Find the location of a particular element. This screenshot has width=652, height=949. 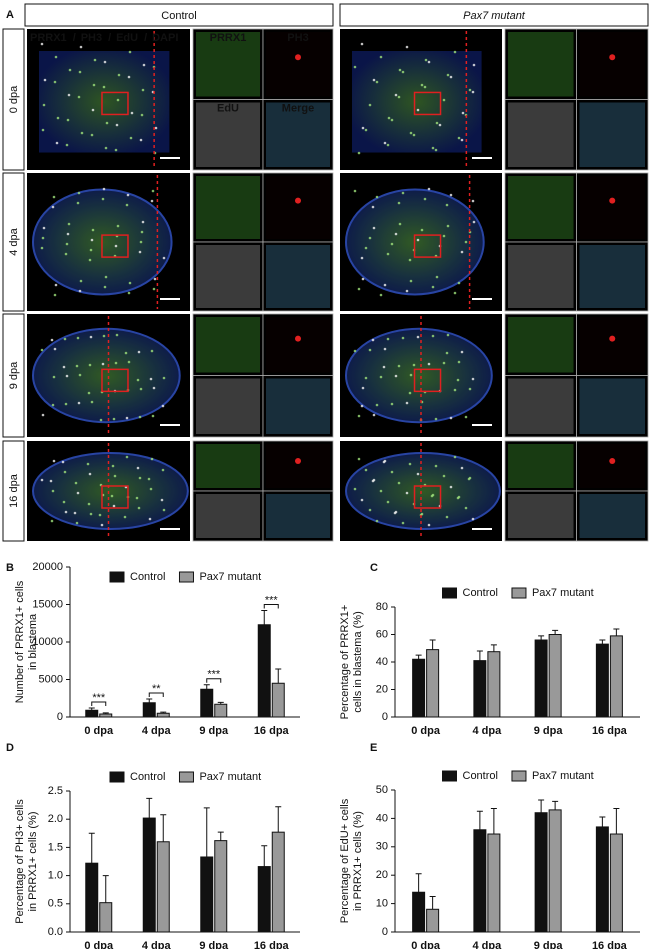

x-tick-label: 4 dpa is located at coordinates (488, 731).